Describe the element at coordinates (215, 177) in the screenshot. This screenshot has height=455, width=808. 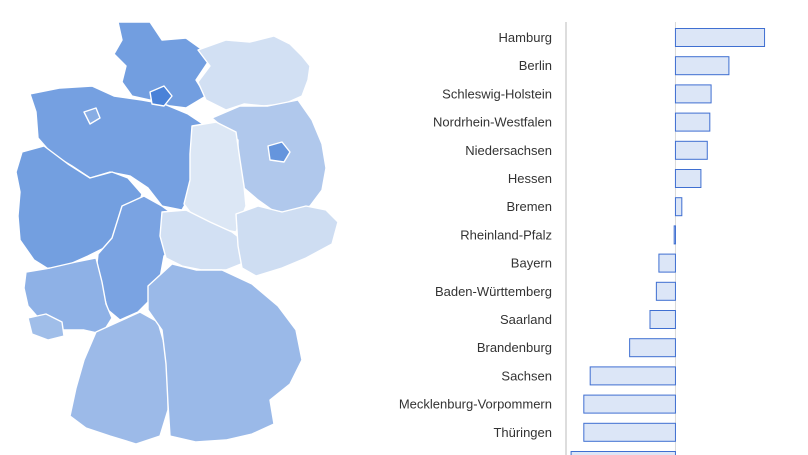
I see `map-region-sachsen-anhalt` at that location.